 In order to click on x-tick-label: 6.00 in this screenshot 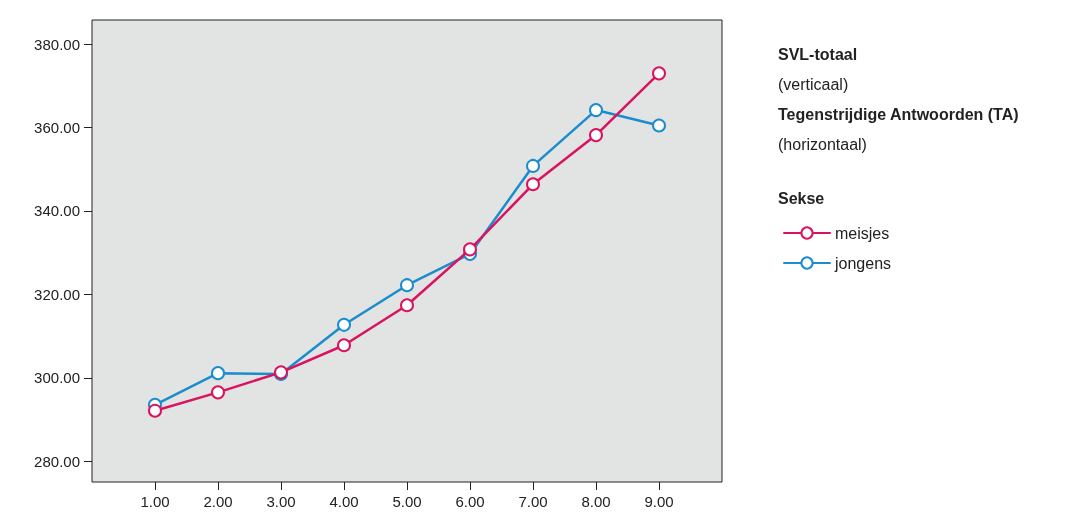, I will do `click(470, 501)`.